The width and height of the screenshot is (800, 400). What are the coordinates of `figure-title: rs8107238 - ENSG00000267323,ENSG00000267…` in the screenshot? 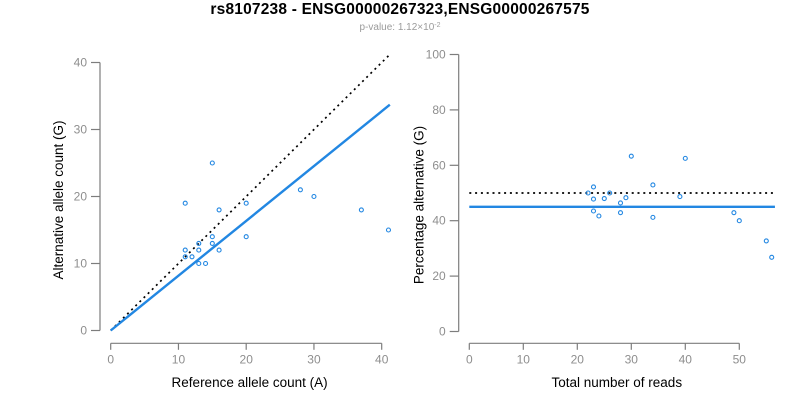 It's located at (400, 9).